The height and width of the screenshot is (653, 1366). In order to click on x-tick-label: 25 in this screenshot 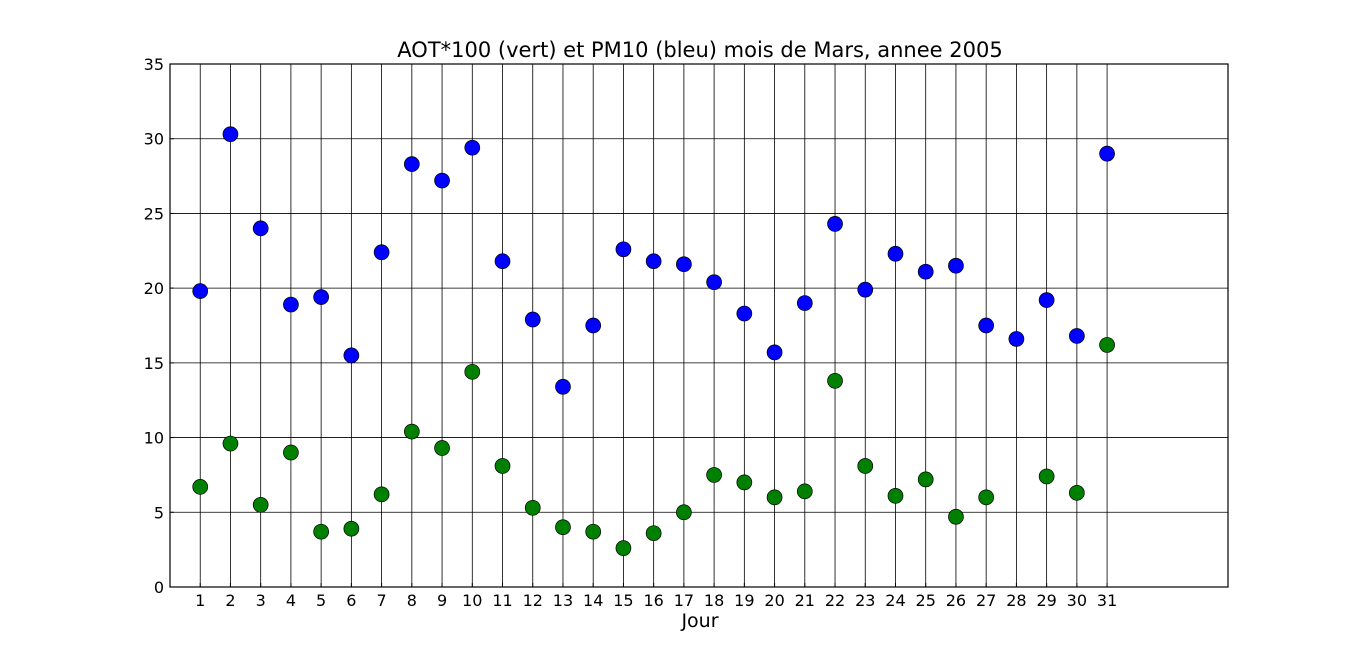, I will do `click(926, 600)`.